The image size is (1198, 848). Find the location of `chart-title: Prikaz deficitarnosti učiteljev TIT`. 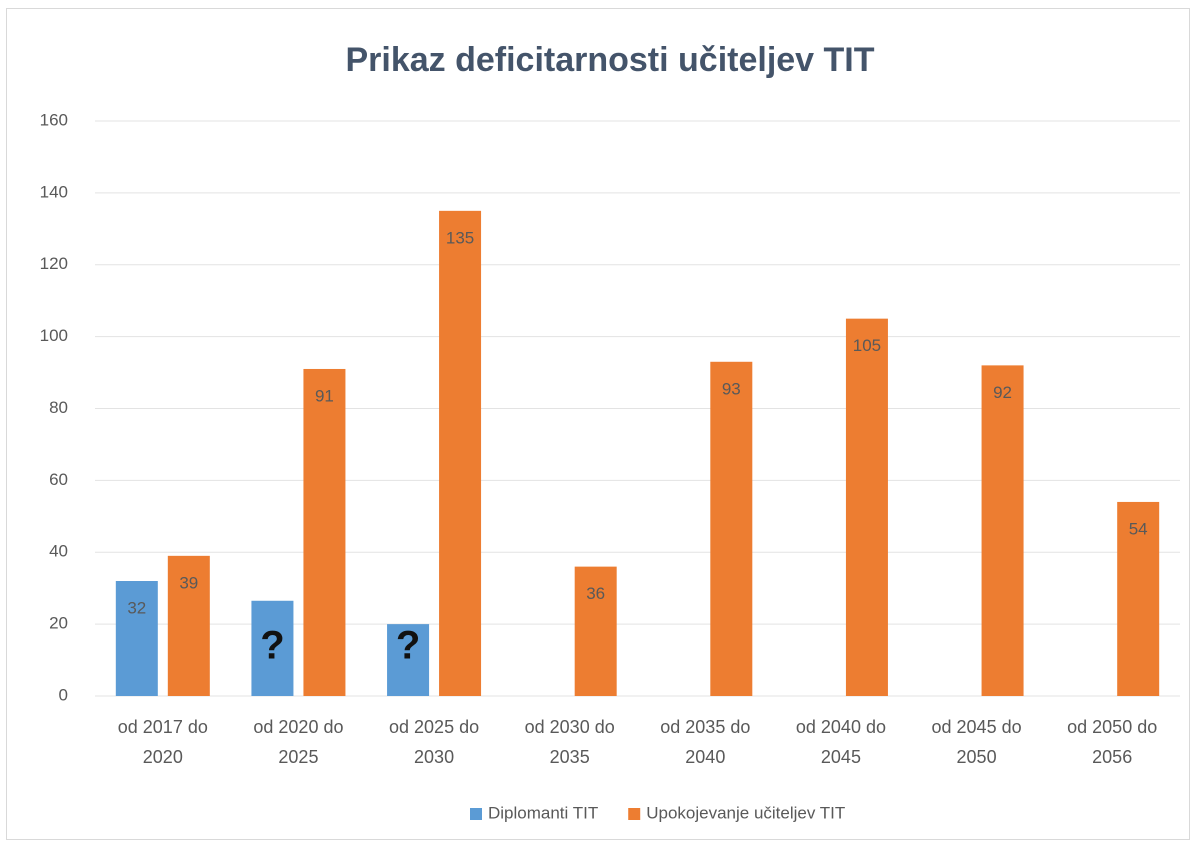

chart-title: Prikaz deficitarnosti učiteljev TIT is located at coordinates (609, 60).